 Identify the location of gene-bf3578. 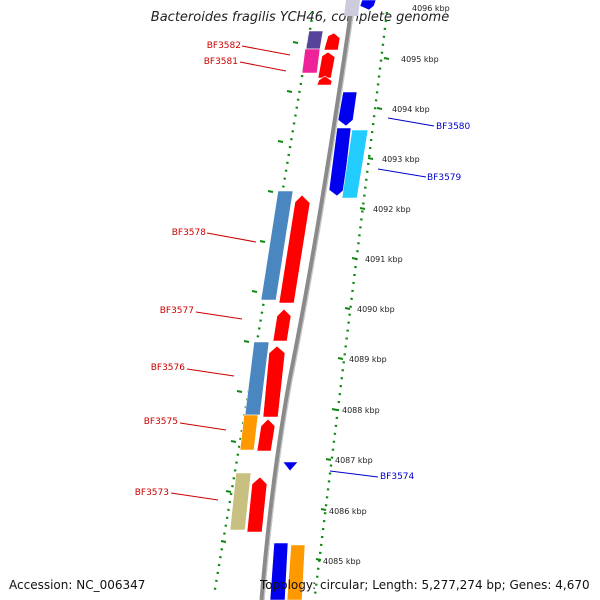
(277, 245).